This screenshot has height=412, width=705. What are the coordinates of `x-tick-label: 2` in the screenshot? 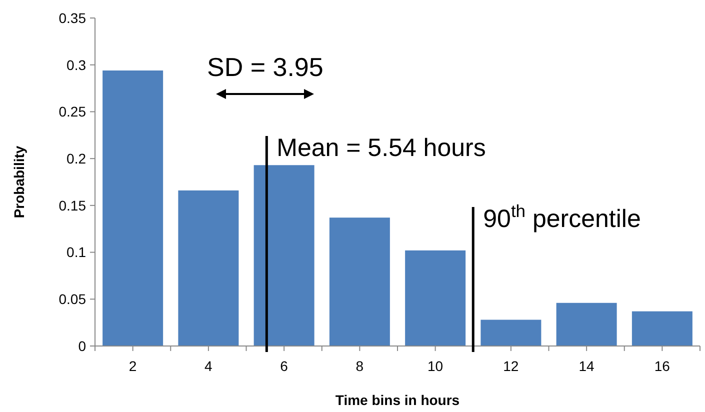 It's located at (132, 366).